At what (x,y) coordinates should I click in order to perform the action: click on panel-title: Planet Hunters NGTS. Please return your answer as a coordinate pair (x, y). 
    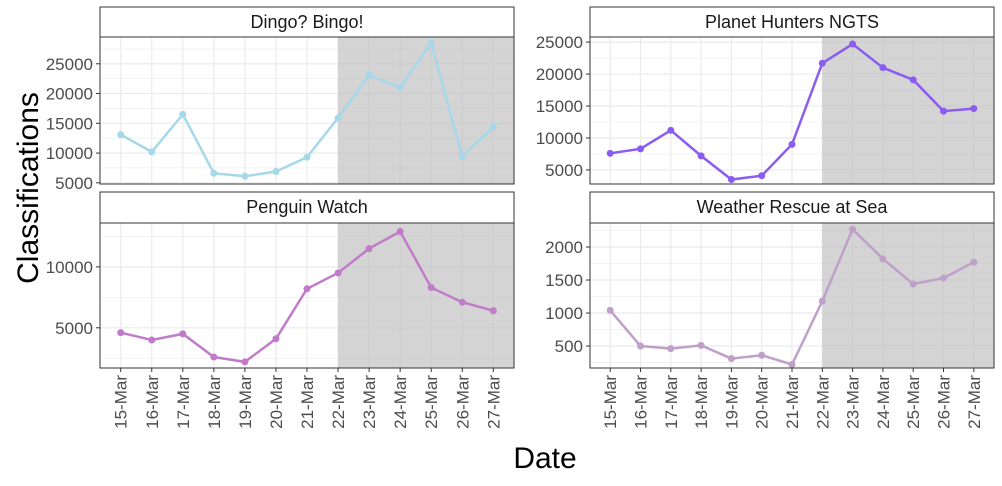
    Looking at the image, I should click on (792, 22).